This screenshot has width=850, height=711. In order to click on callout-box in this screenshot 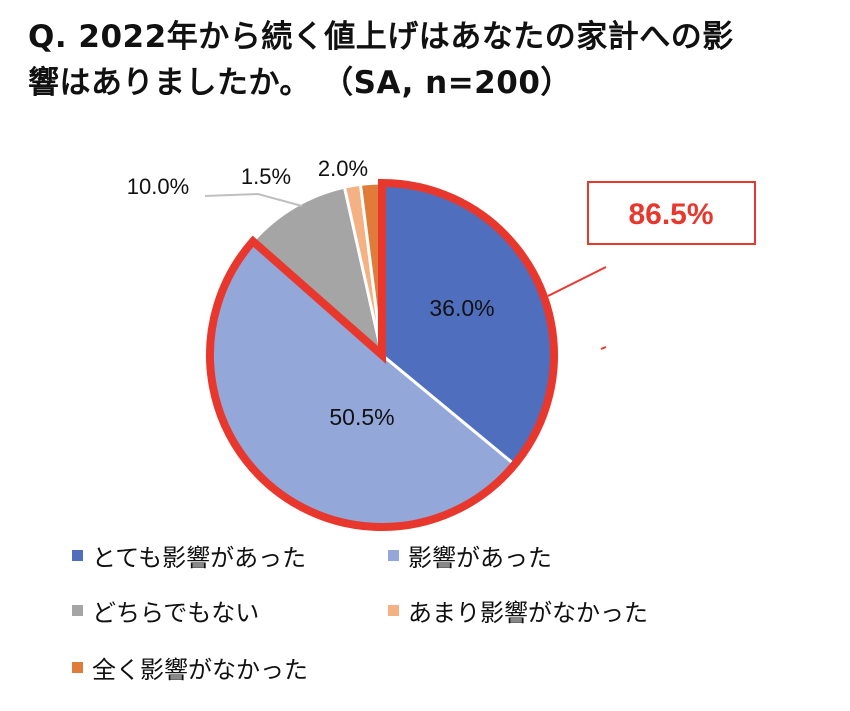, I will do `click(671, 213)`.